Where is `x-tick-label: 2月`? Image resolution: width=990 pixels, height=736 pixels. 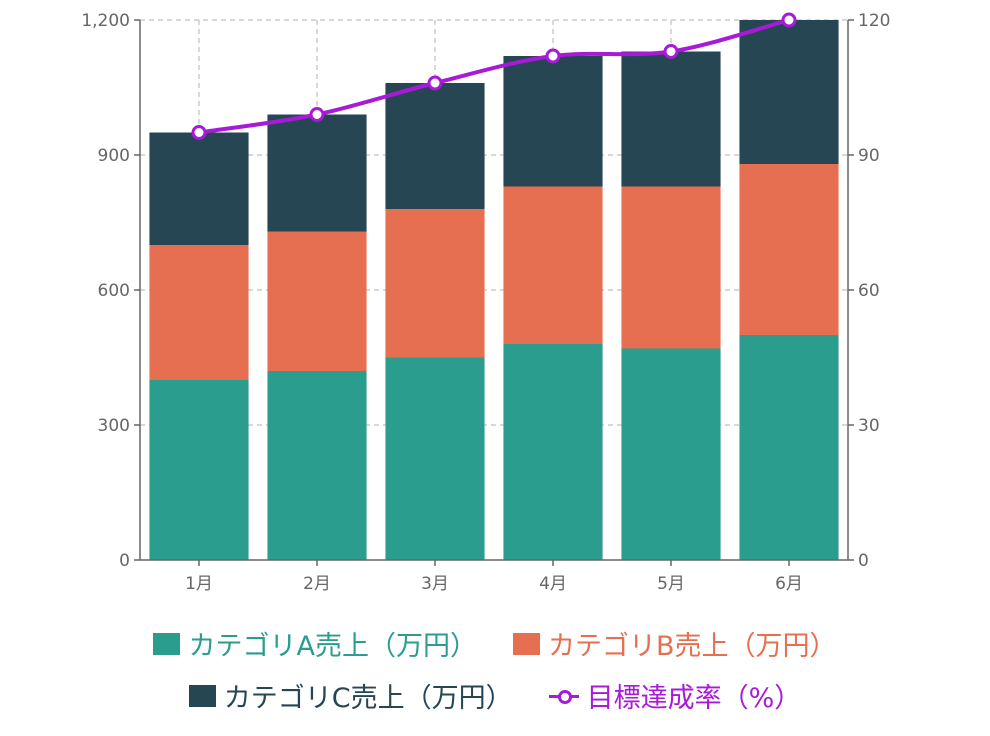 x-tick-label: 2月 is located at coordinates (317, 584).